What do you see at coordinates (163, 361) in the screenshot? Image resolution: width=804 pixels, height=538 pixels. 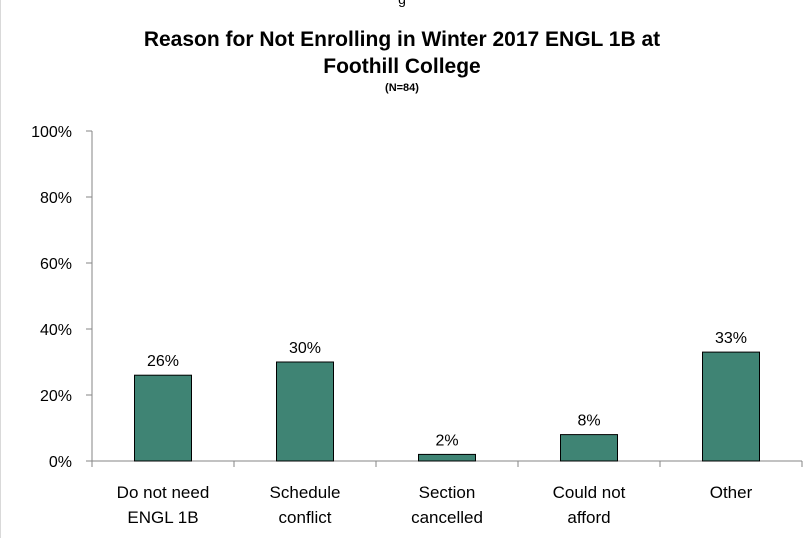 I see `data-label: 26%` at bounding box center [163, 361].